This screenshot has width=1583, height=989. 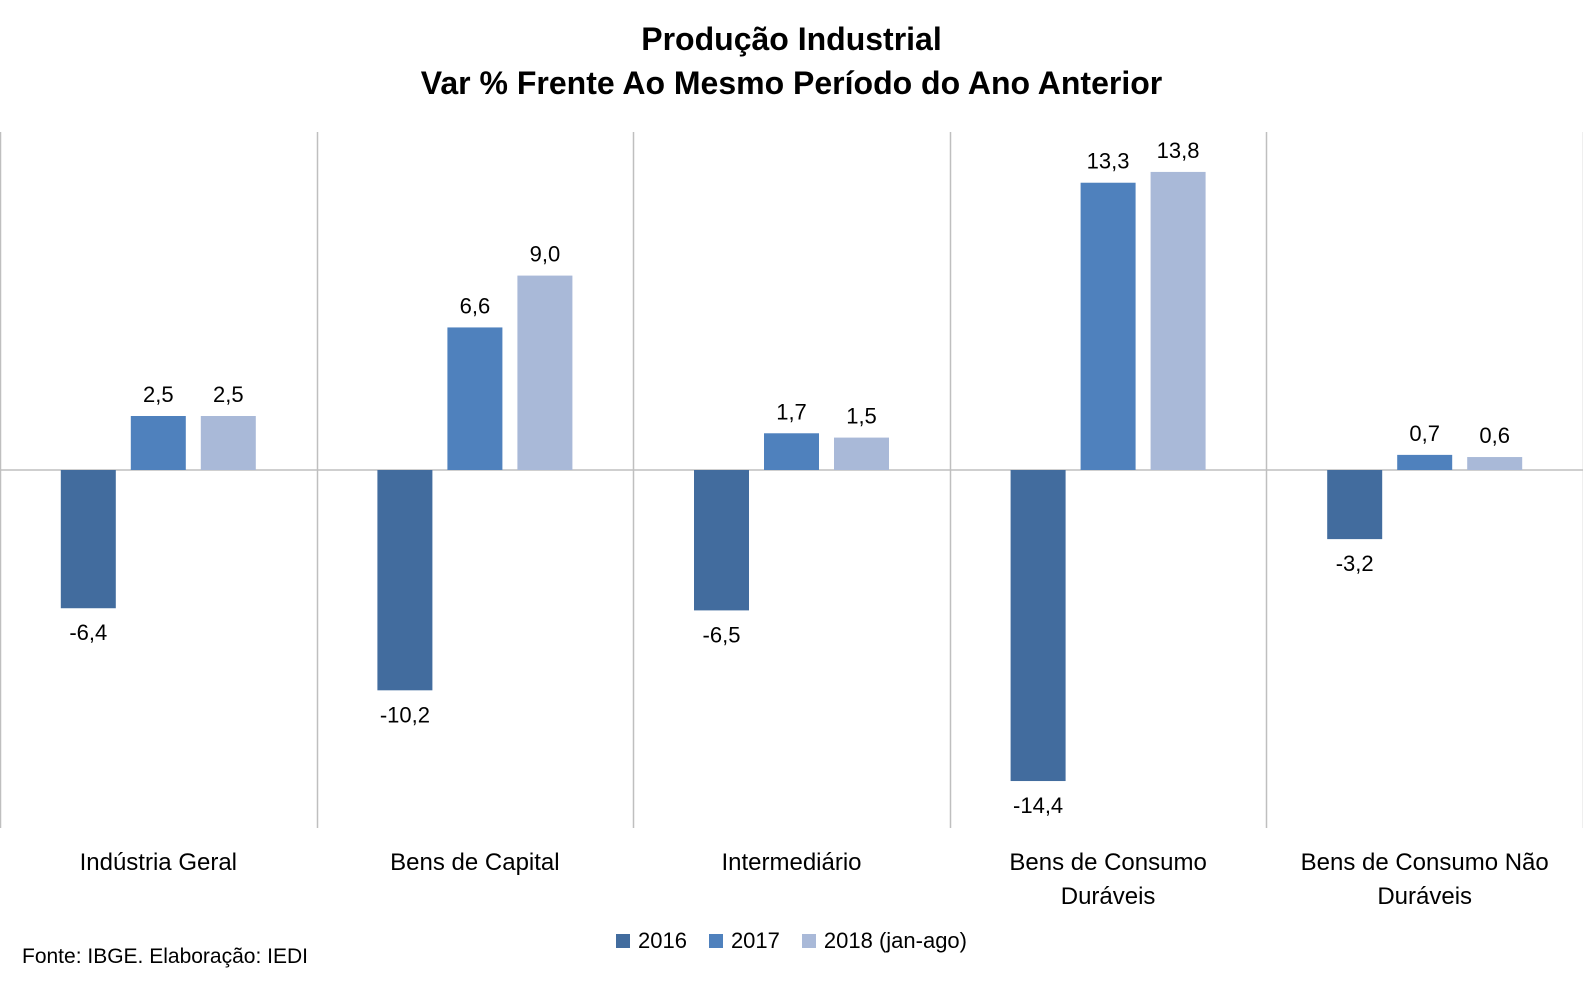 What do you see at coordinates (545, 254) in the screenshot?
I see `data-label: 9,0` at bounding box center [545, 254].